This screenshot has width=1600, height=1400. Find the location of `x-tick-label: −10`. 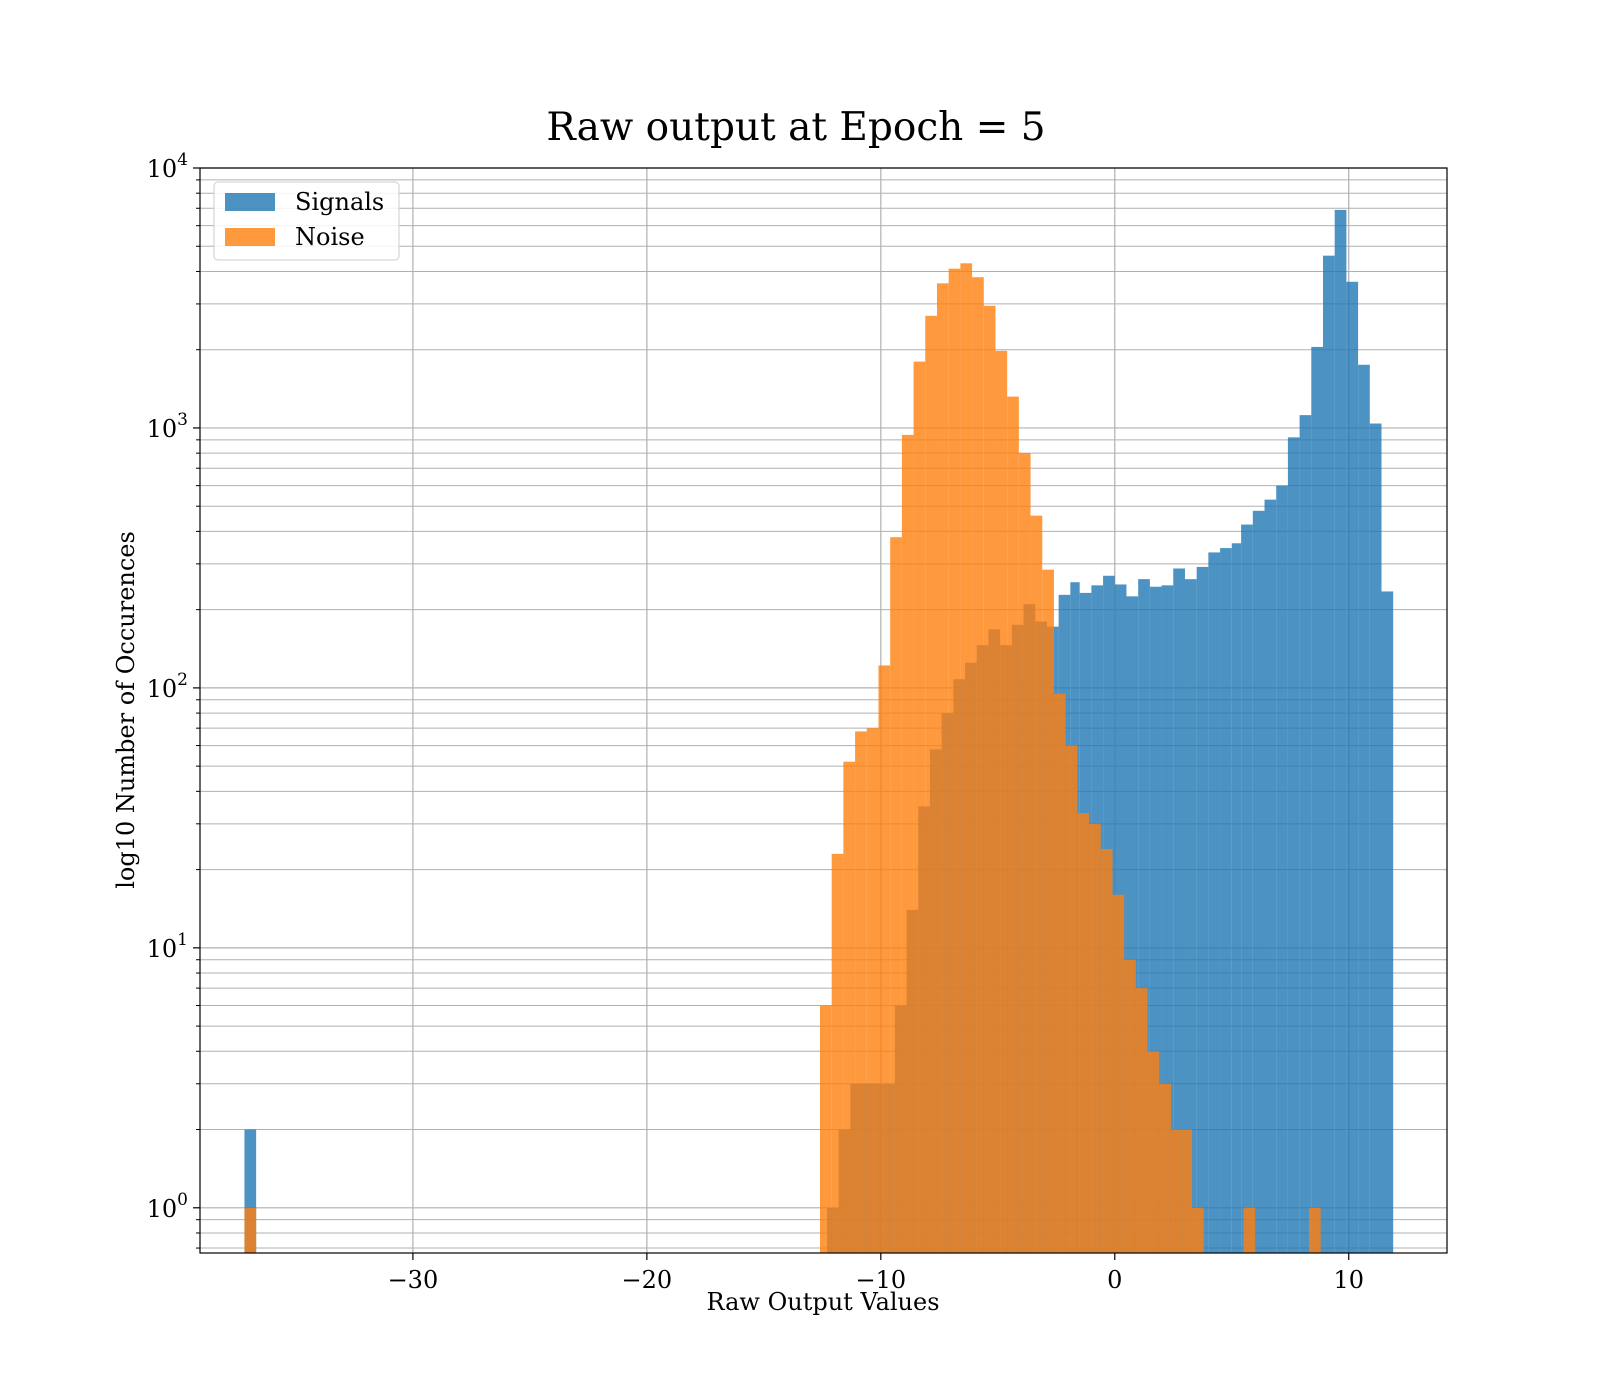

x-tick-label: −10 is located at coordinates (880, 1280).